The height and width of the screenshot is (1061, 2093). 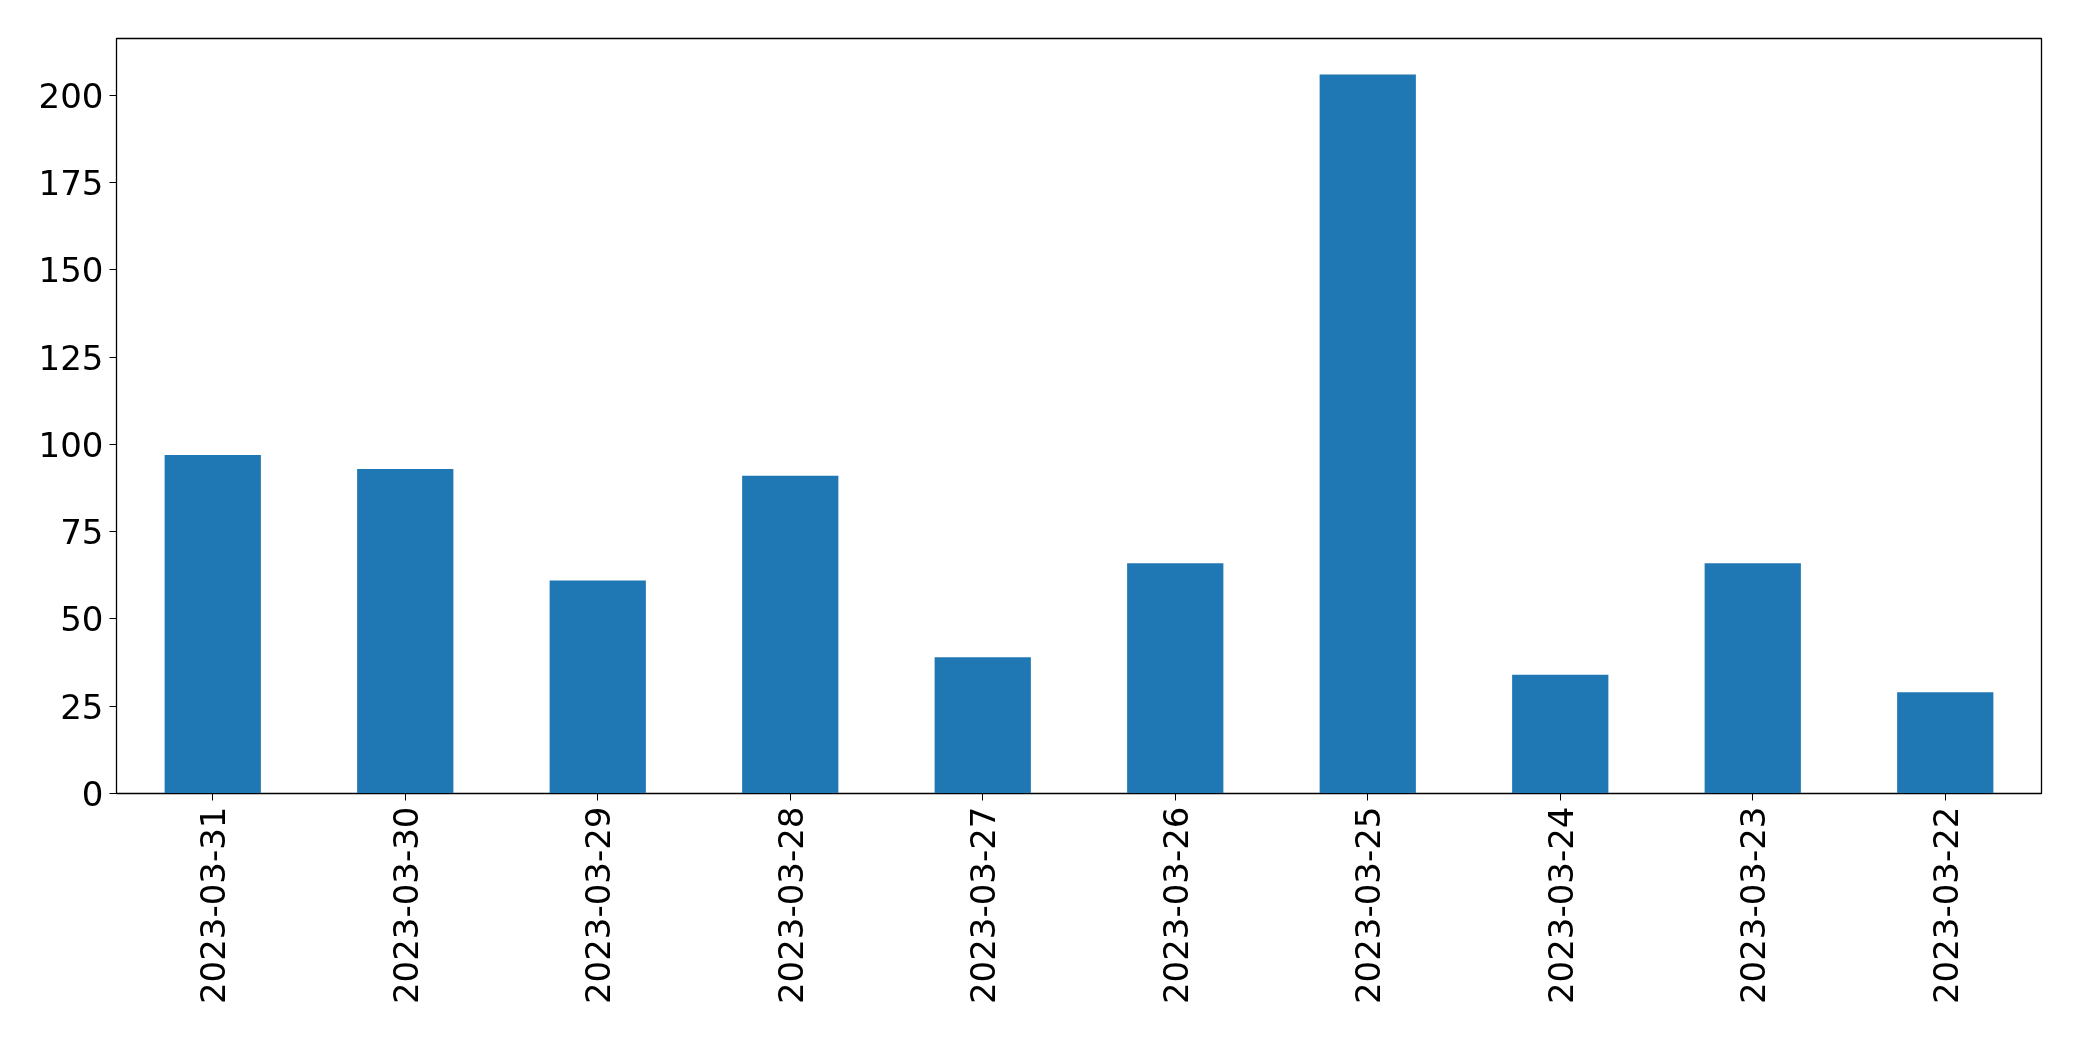 What do you see at coordinates (1945, 905) in the screenshot?
I see `x-tick-label: 2023-03-22` at bounding box center [1945, 905].